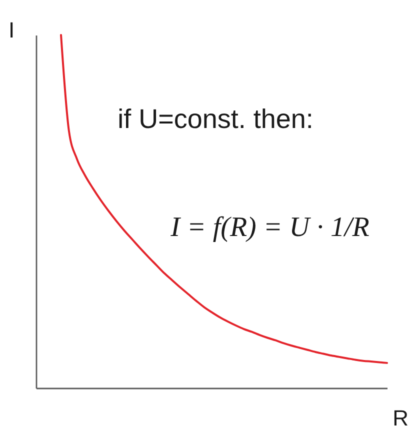 The width and height of the screenshot is (412, 429). I want to click on y-axis-title: I, so click(11, 30).